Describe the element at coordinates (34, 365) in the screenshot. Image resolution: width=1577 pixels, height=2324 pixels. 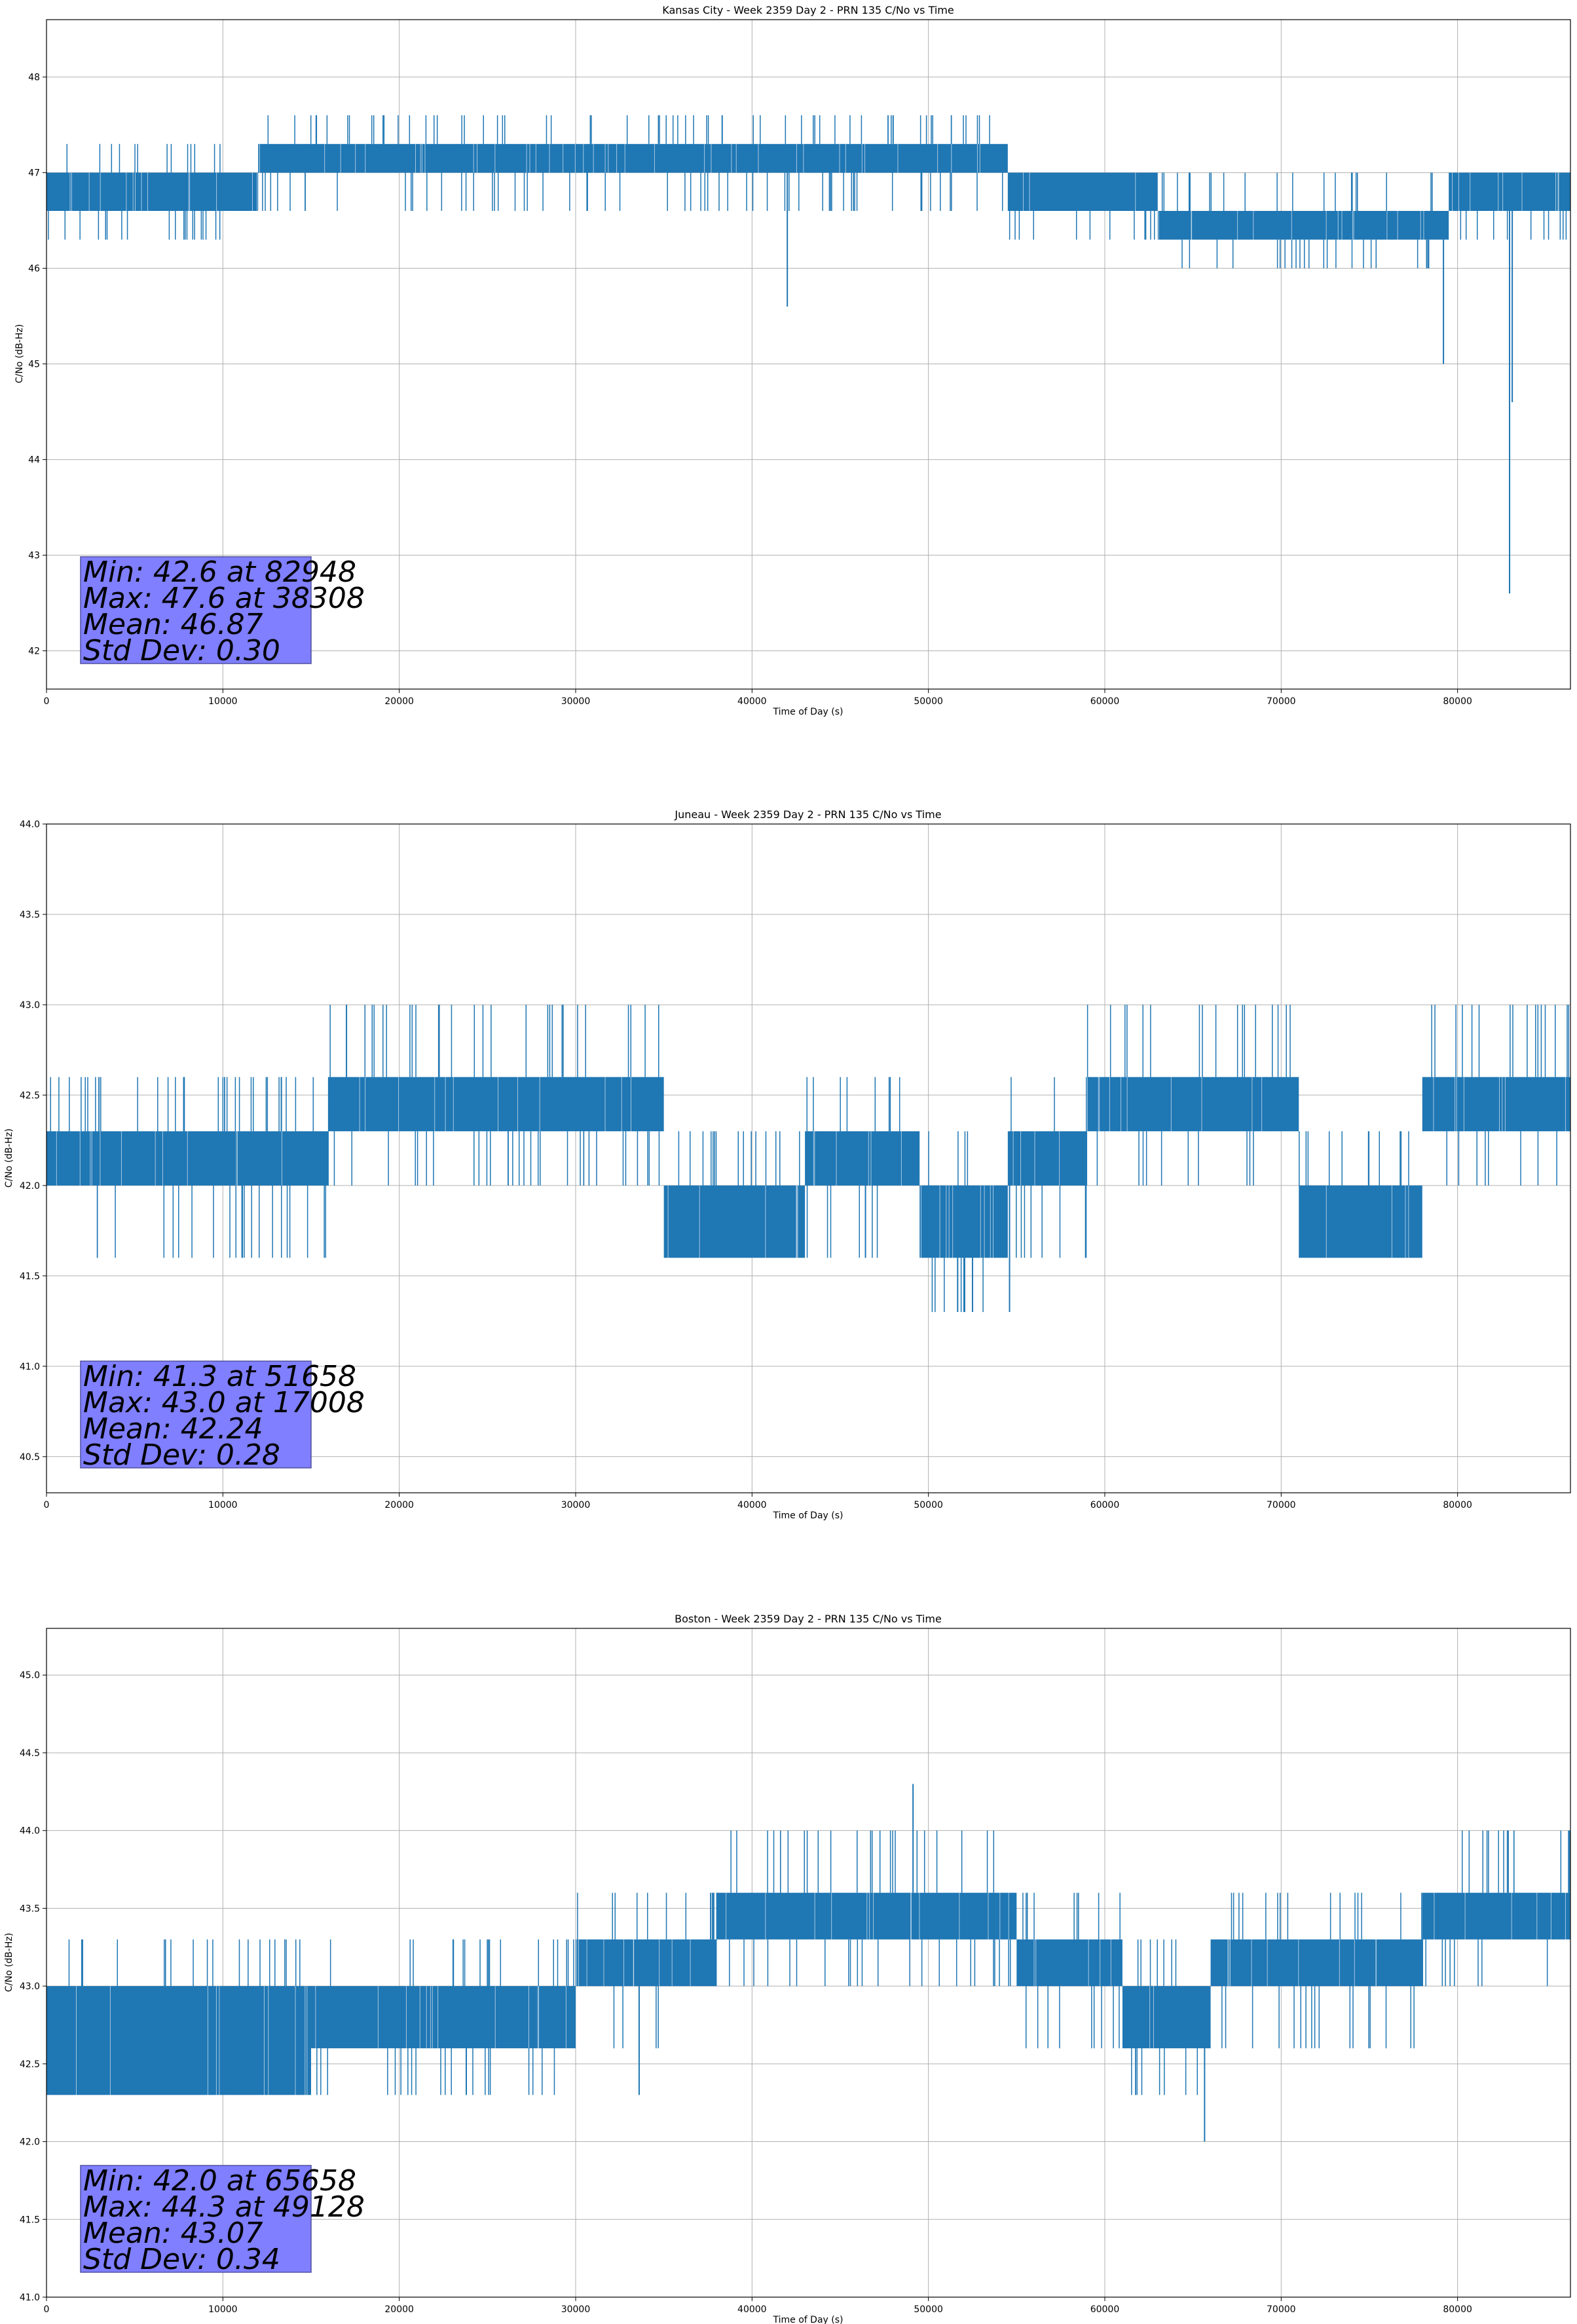
I see `y-tick-label: 45` at that location.